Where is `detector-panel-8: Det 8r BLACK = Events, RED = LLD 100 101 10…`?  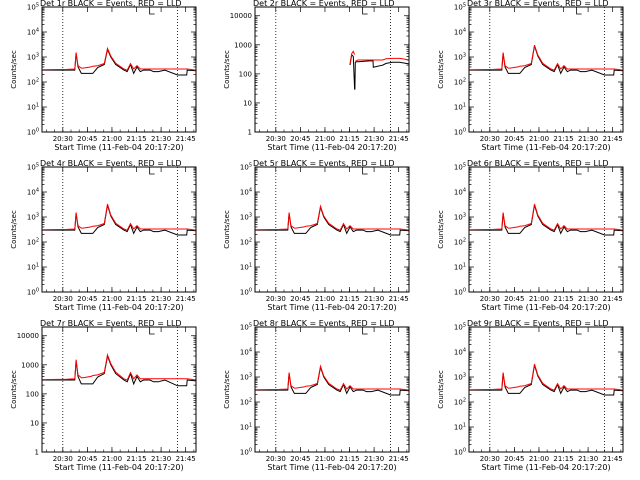 detector-panel-8: Det 8r BLACK = Events, RED = LLD 100 101 10… is located at coordinates (316, 395).